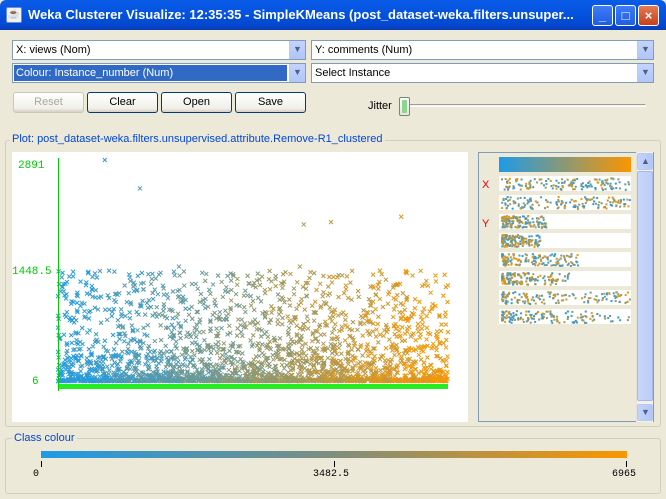 The image size is (666, 499). I want to click on jitter-slider-thumb, so click(404, 106).